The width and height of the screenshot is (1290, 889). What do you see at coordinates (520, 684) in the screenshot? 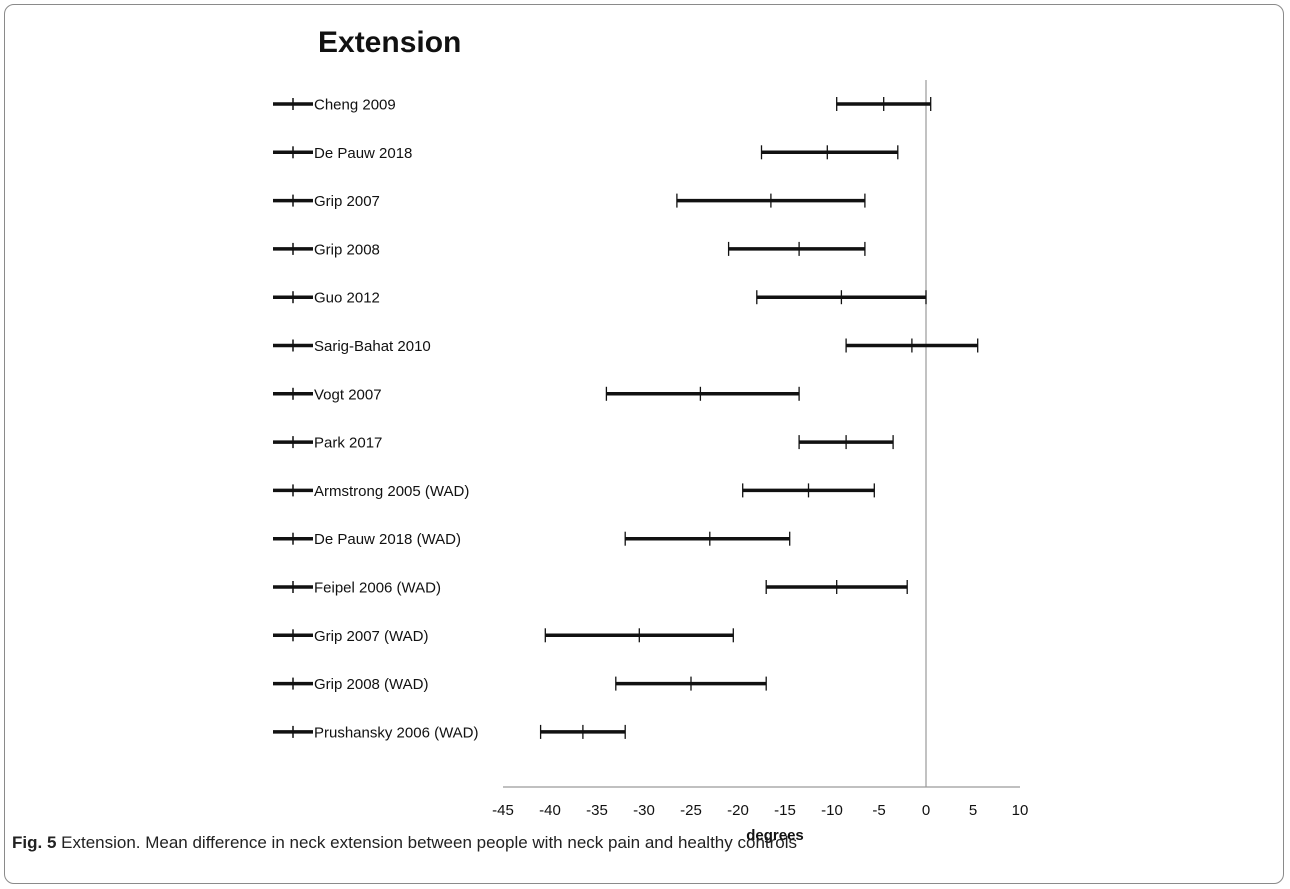
I see `study-row: Grip 2008 (WAD)` at bounding box center [520, 684].